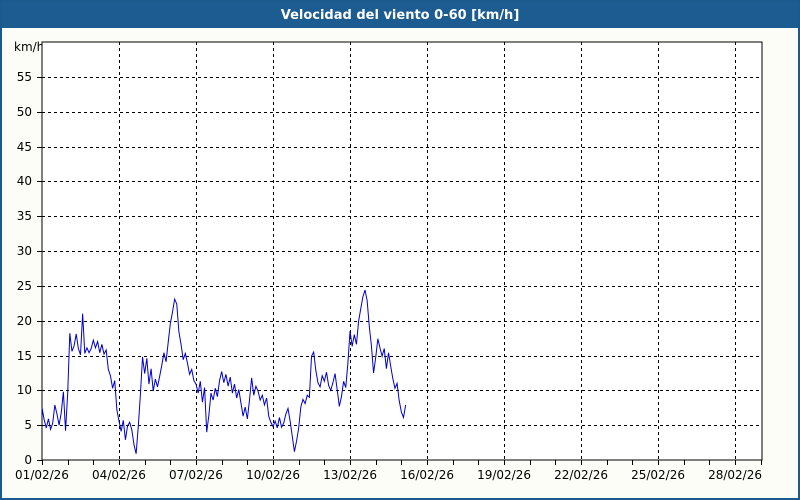 This screenshot has width=800, height=500. What do you see at coordinates (29, 47) in the screenshot?
I see `y-axis-unit-label: km/h` at bounding box center [29, 47].